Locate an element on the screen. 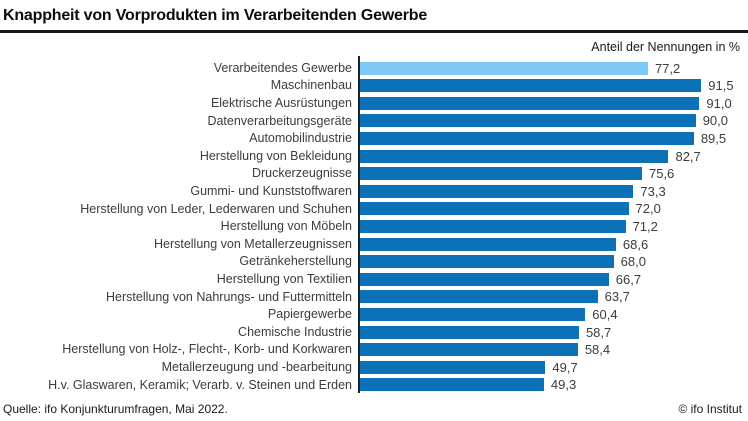 The height and width of the screenshot is (421, 748). chart-row: Verarbeitendes Gewerbe 77,2 is located at coordinates (374, 68).